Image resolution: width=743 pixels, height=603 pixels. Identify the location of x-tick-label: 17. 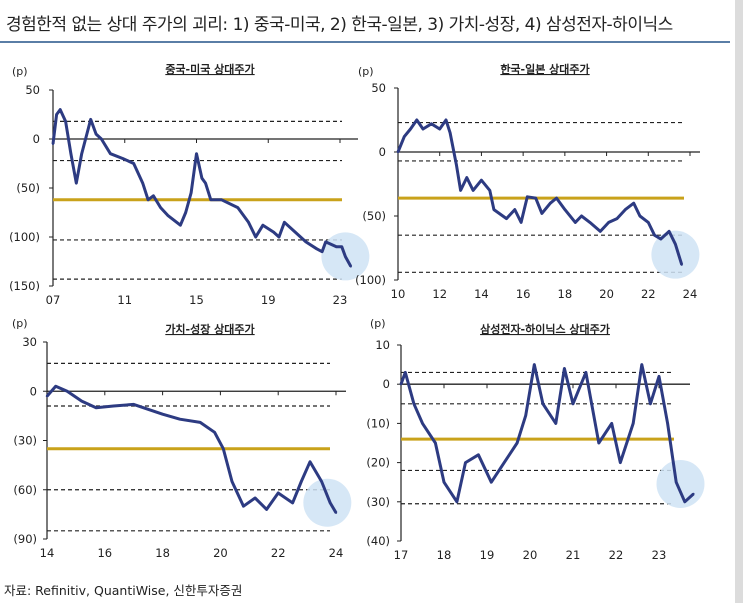
(401, 555).